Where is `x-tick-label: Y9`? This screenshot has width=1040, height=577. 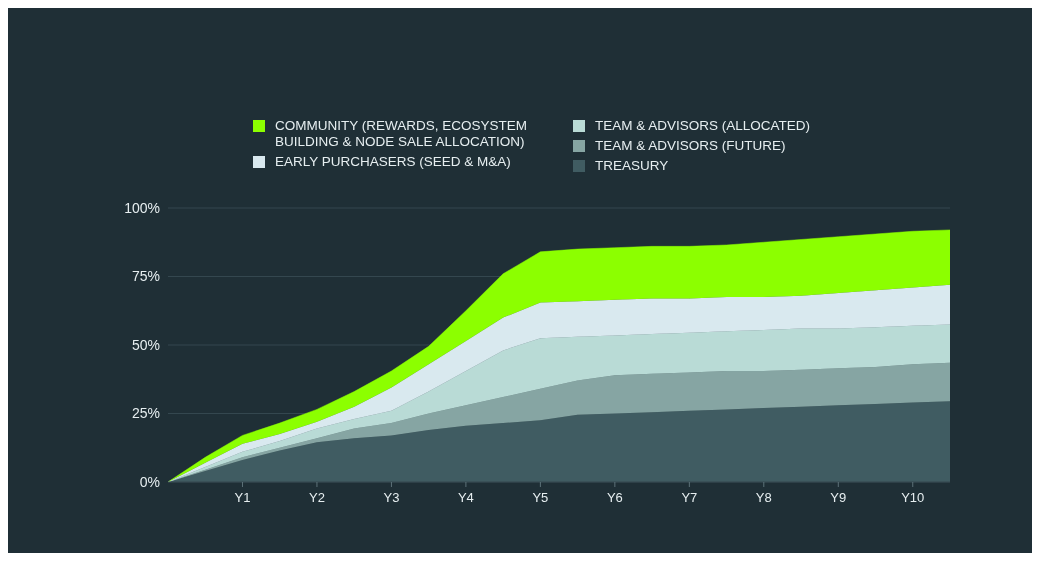
x-tick-label: Y9 is located at coordinates (838, 497).